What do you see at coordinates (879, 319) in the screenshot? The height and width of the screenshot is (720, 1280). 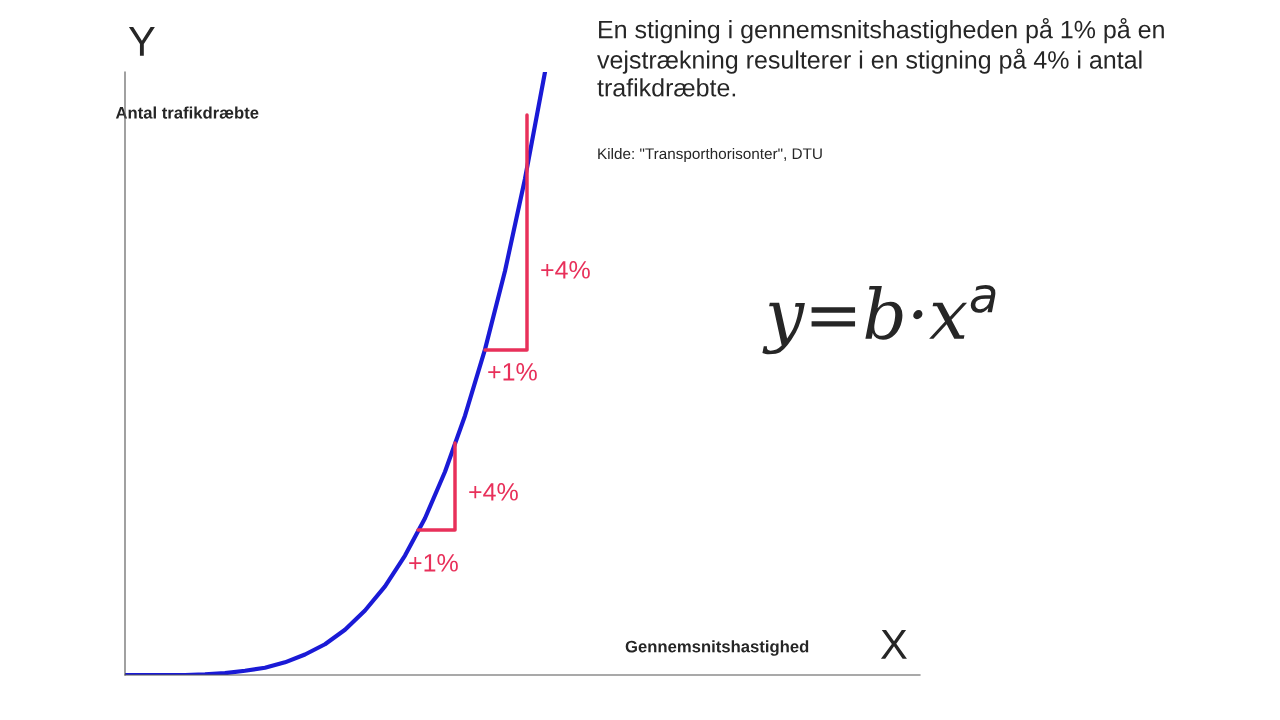 I see `text: y=b·x$^{a}$` at bounding box center [879, 319].